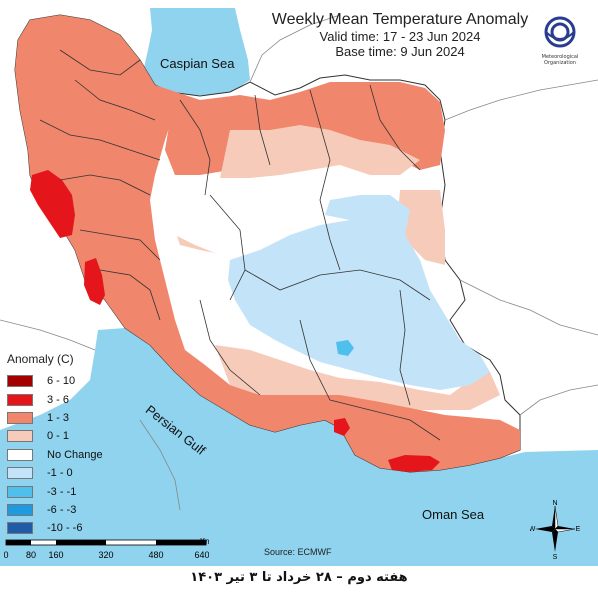 The image size is (598, 598). Describe the element at coordinates (578, 529) in the screenshot. I see `compass-e: E` at that location.